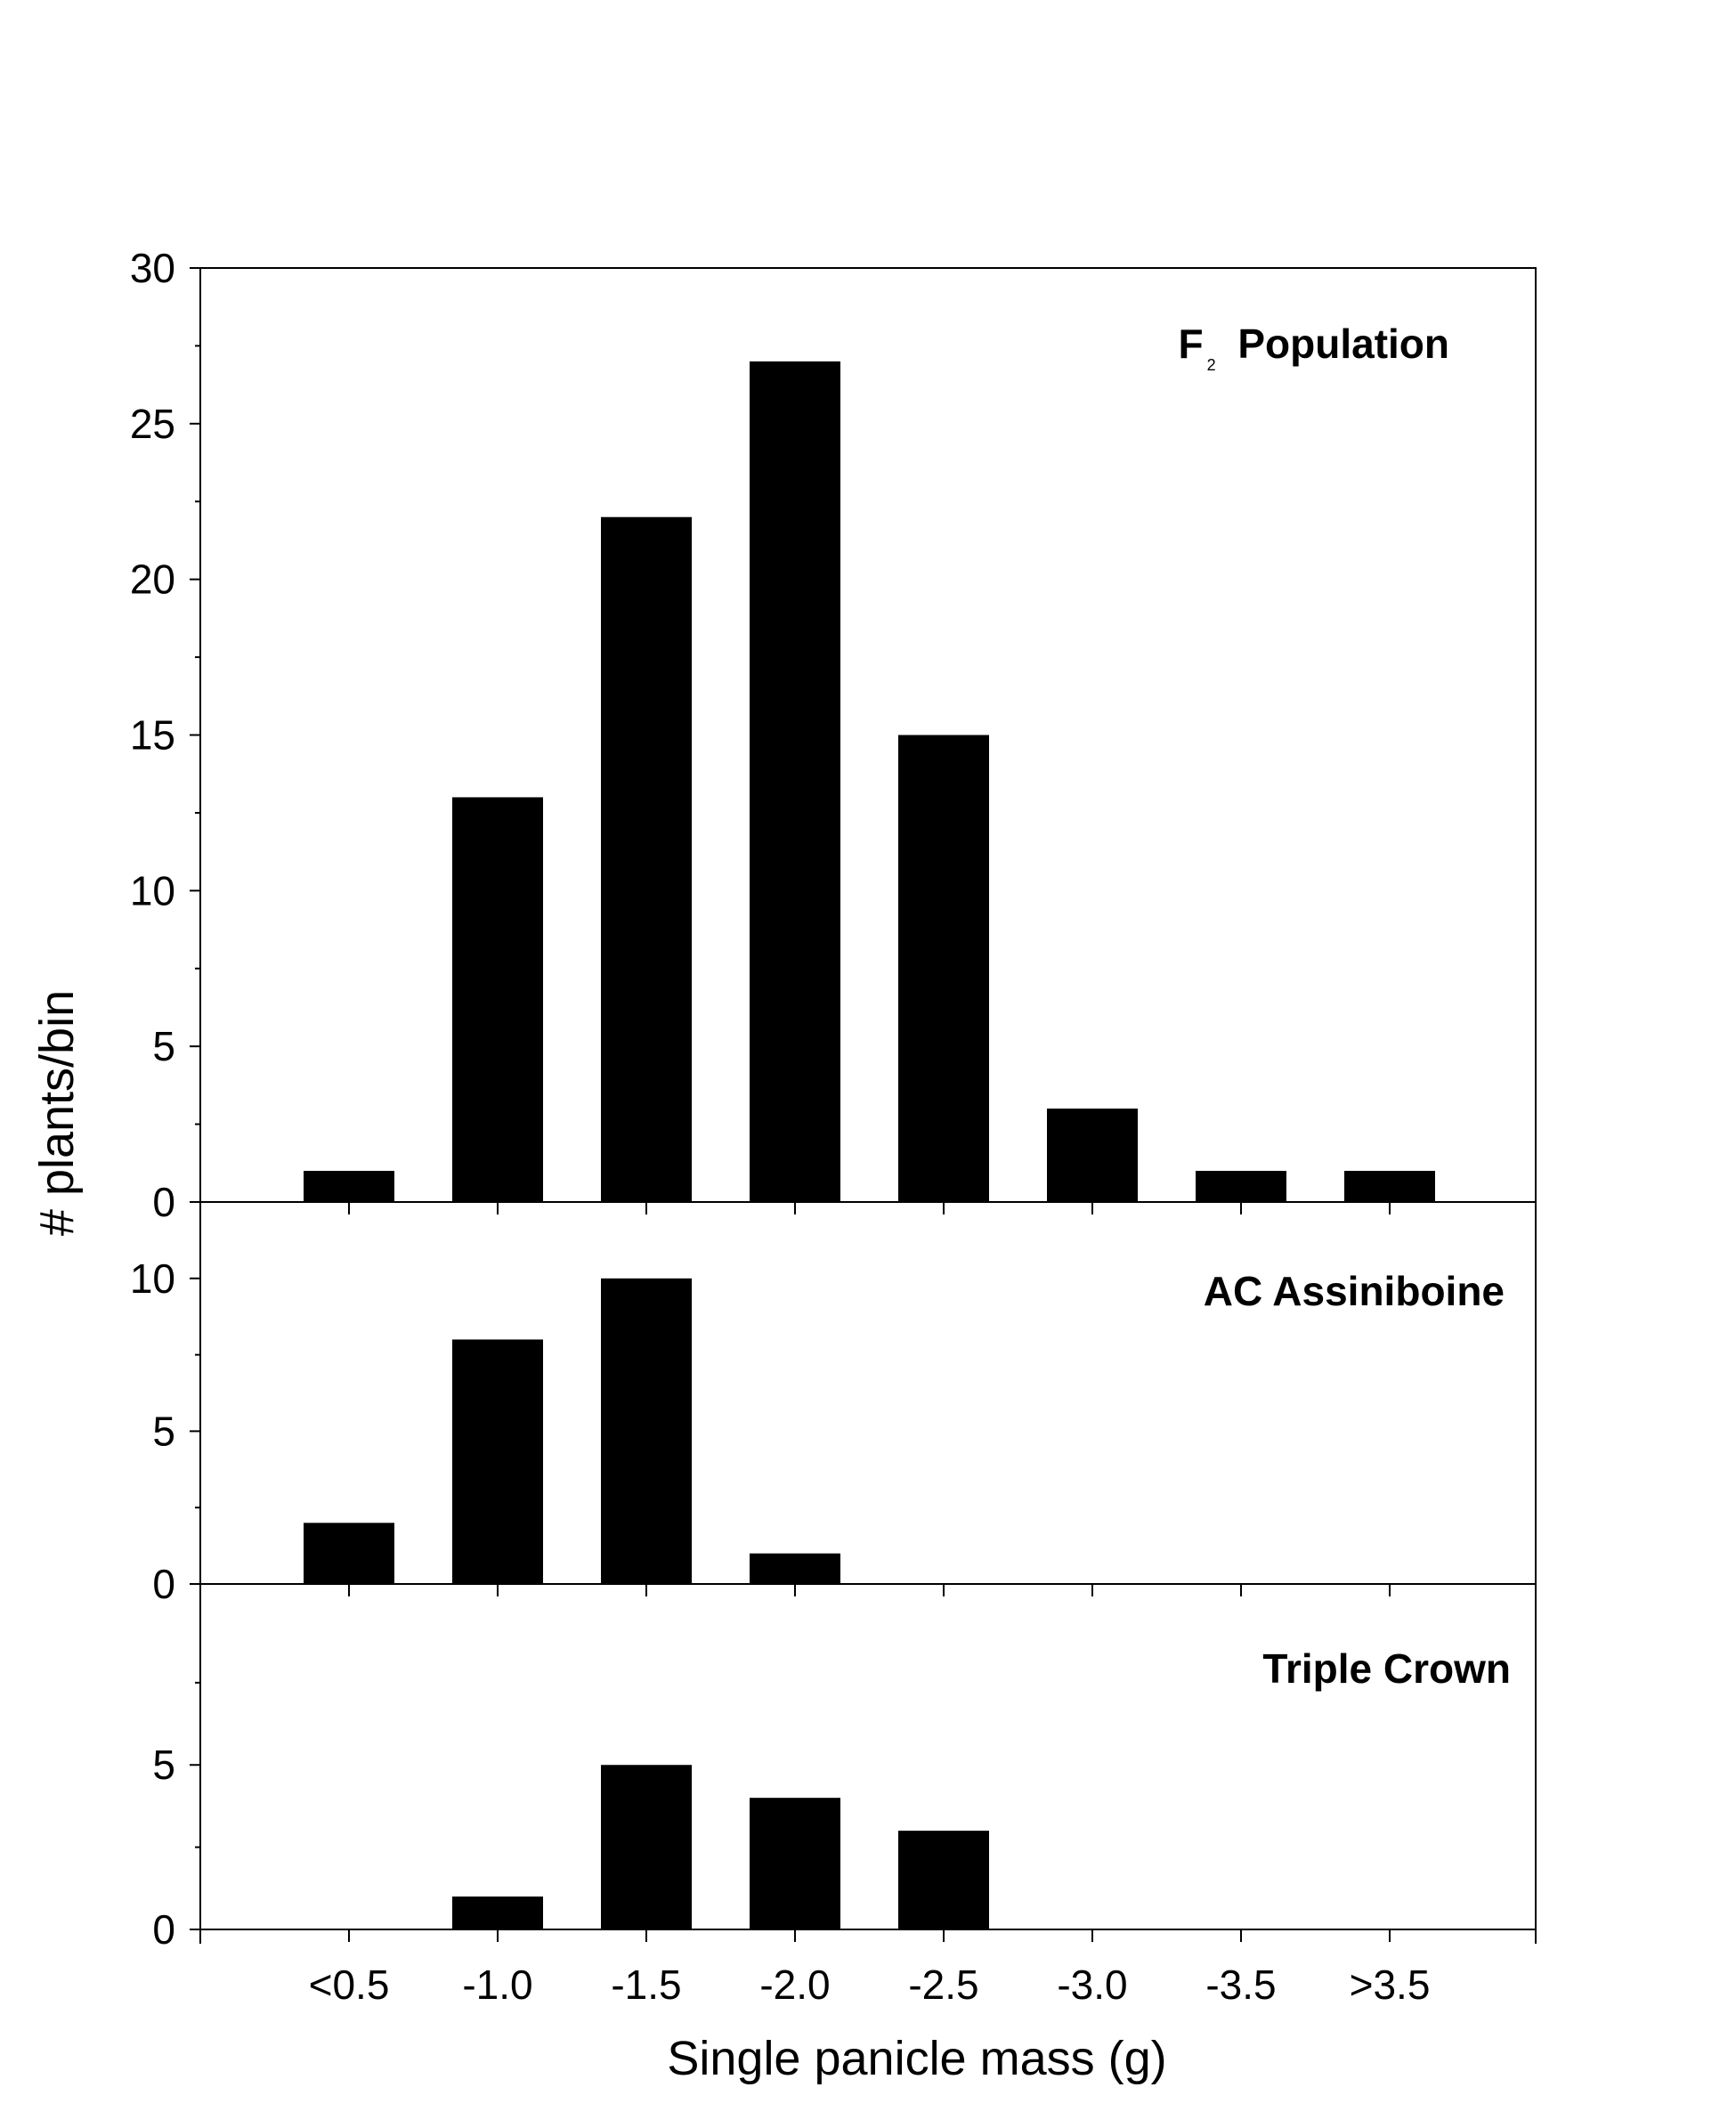  I want to click on x-tick-label-2: -1.0, so click(497, 1985).